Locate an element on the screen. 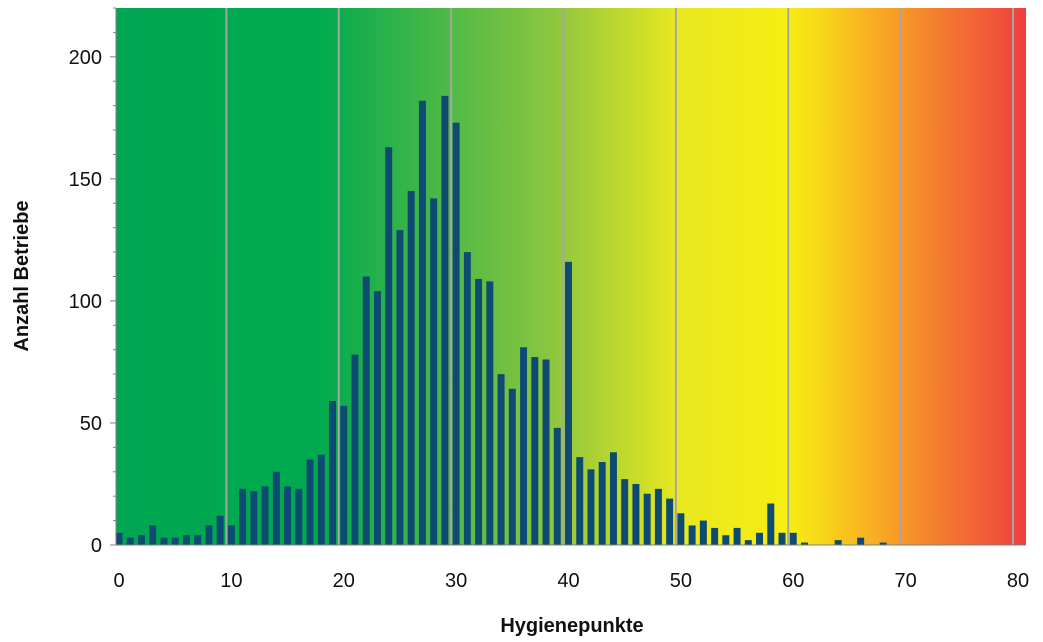  y-tick-label-0: 0 is located at coordinates (96, 546).